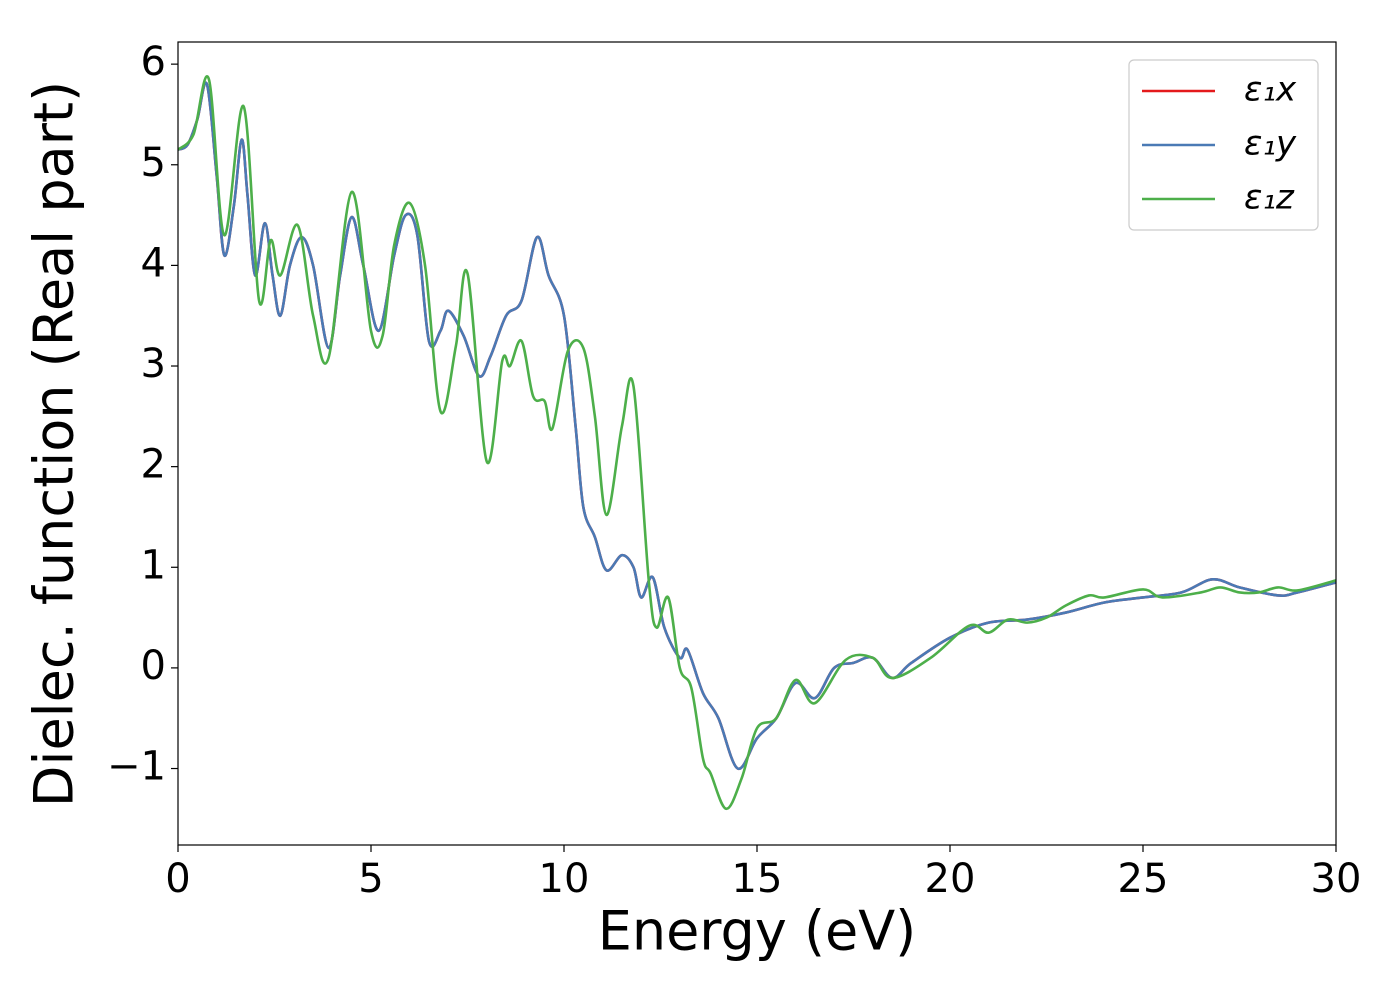 This screenshot has width=1400, height=1000. Describe the element at coordinates (1143, 879) in the screenshot. I see `x-tick-label: 25` at that location.